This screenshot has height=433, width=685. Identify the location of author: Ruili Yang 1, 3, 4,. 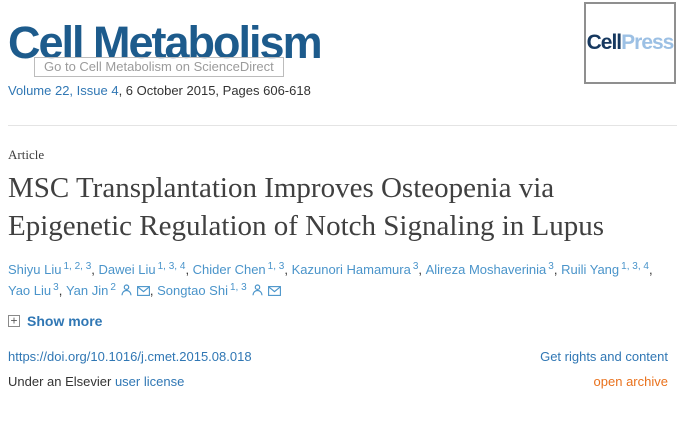
(607, 269).